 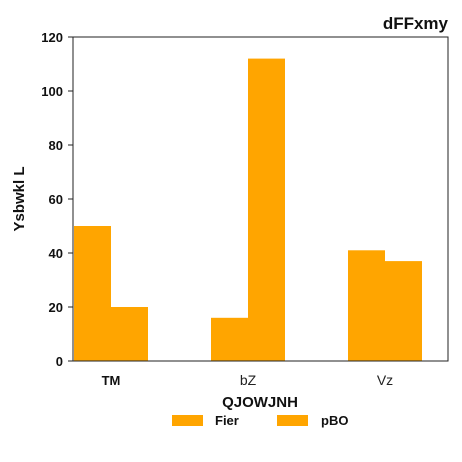 What do you see at coordinates (260, 420) in the screenshot?
I see `legend: Fier pBO` at bounding box center [260, 420].